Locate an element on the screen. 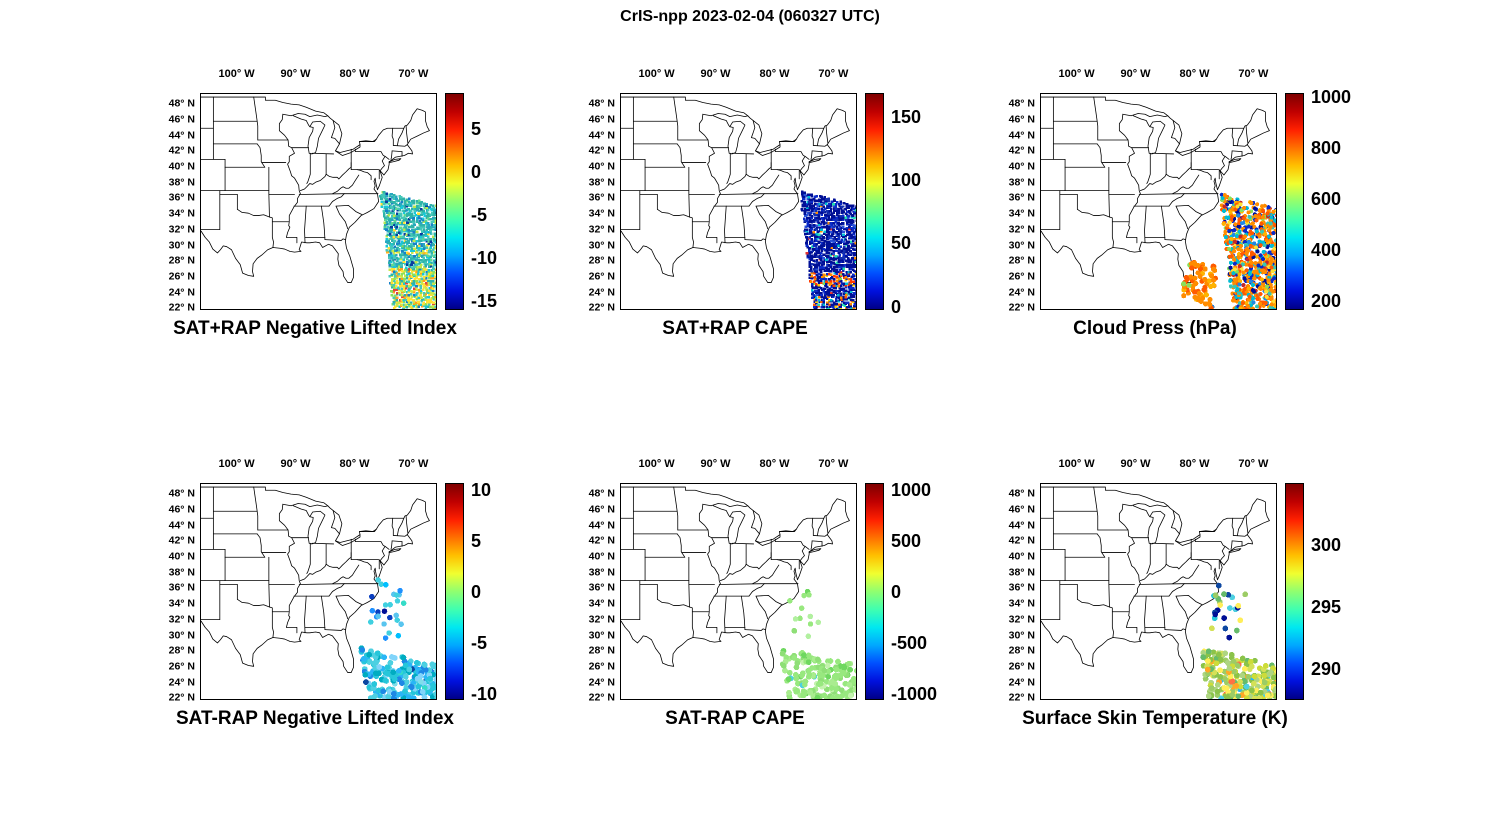 The height and width of the screenshot is (825, 1500). y-tick-label: 22° N is located at coordinates (601, 697).